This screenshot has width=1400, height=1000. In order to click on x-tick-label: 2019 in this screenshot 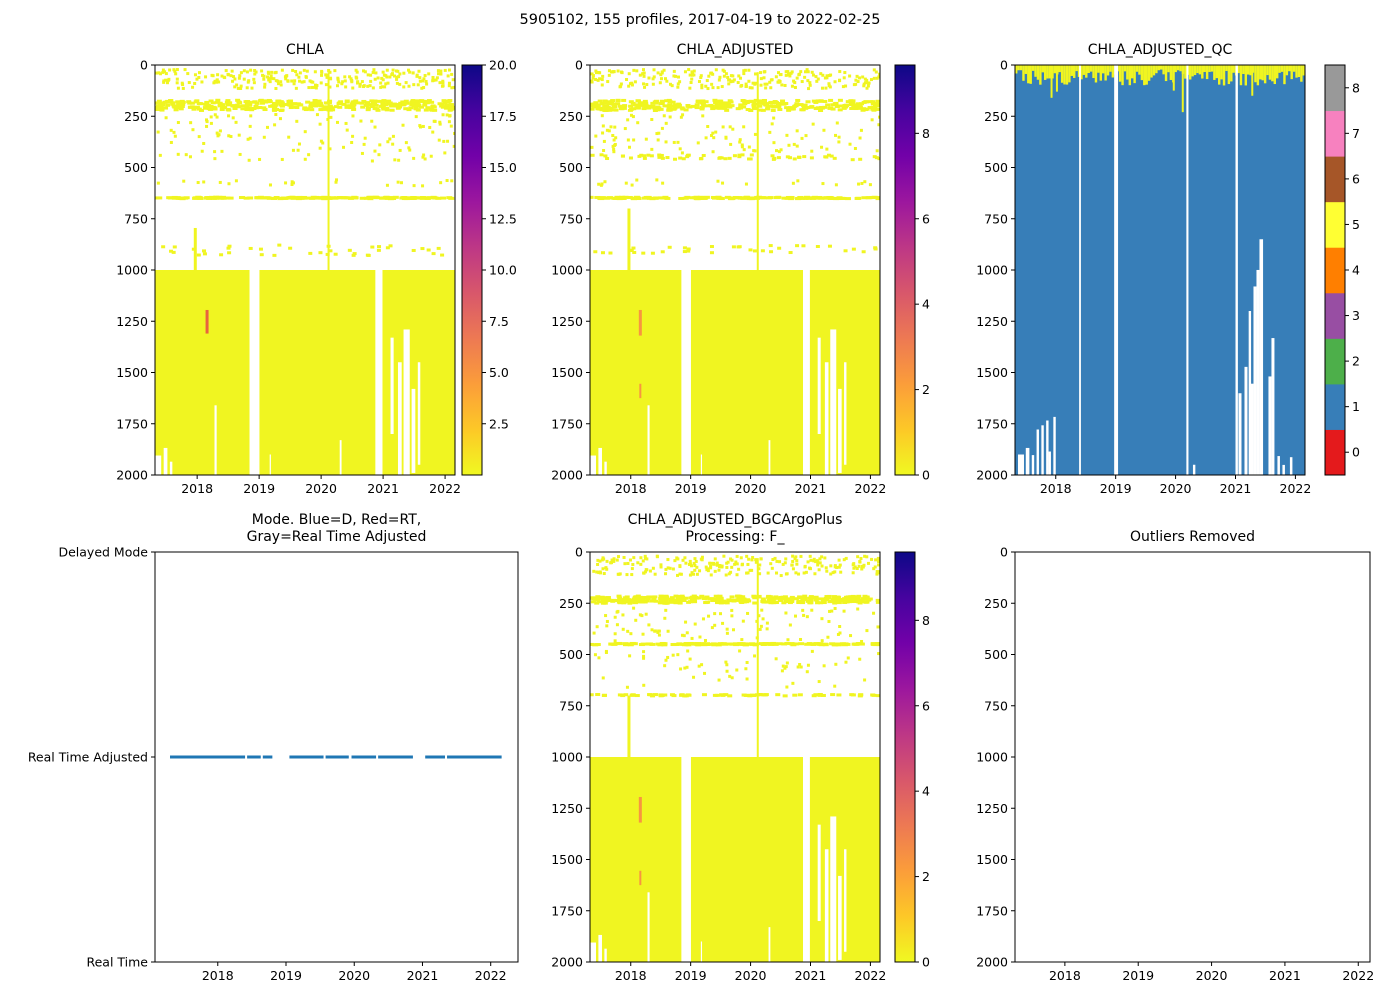, I will do `click(1116, 488)`.